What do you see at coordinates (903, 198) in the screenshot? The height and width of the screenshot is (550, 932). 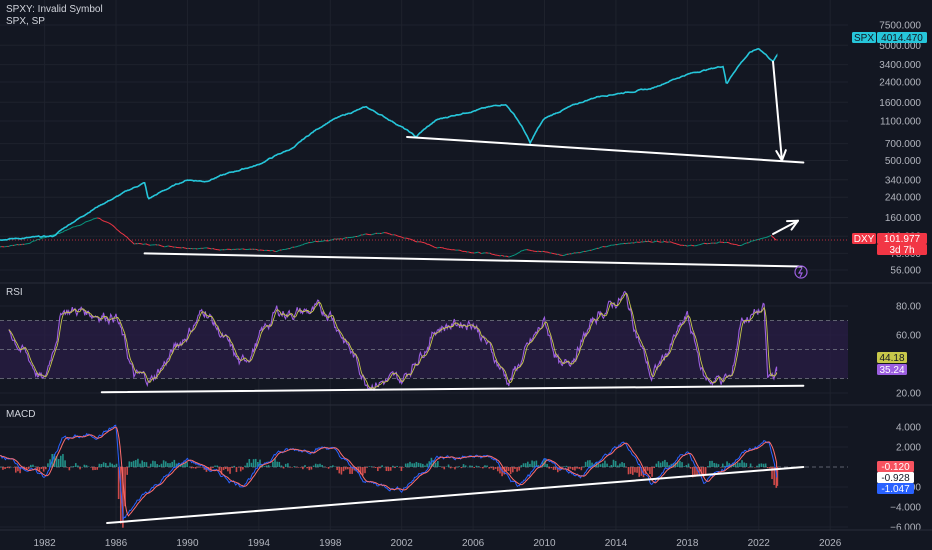 I see `main-y-tick-label: 240.000` at bounding box center [903, 198].